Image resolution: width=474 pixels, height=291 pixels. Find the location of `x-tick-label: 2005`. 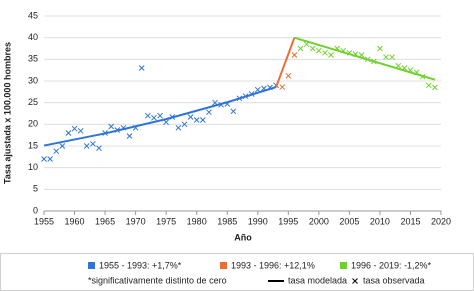

x-tick-label: 2005 is located at coordinates (349, 221).